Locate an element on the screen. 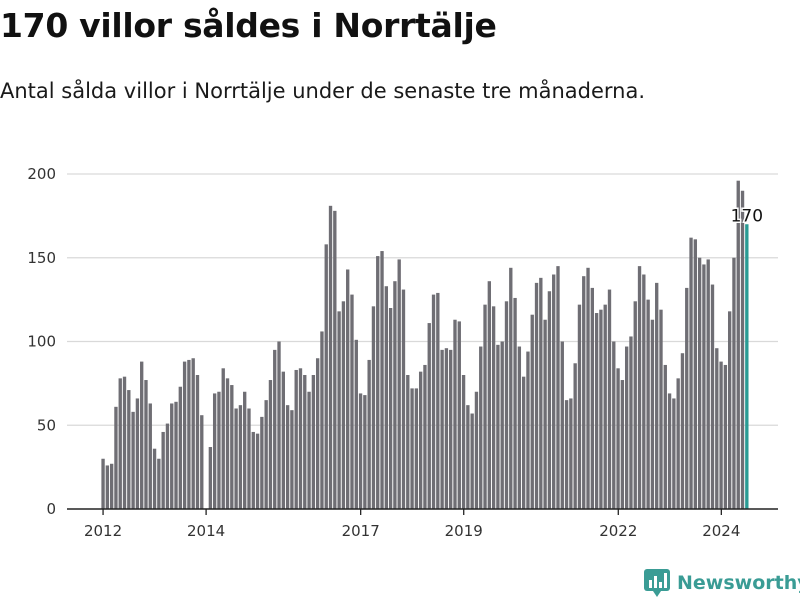 The width and height of the screenshot is (800, 600). brand: Newsworthy is located at coordinates (722, 583).